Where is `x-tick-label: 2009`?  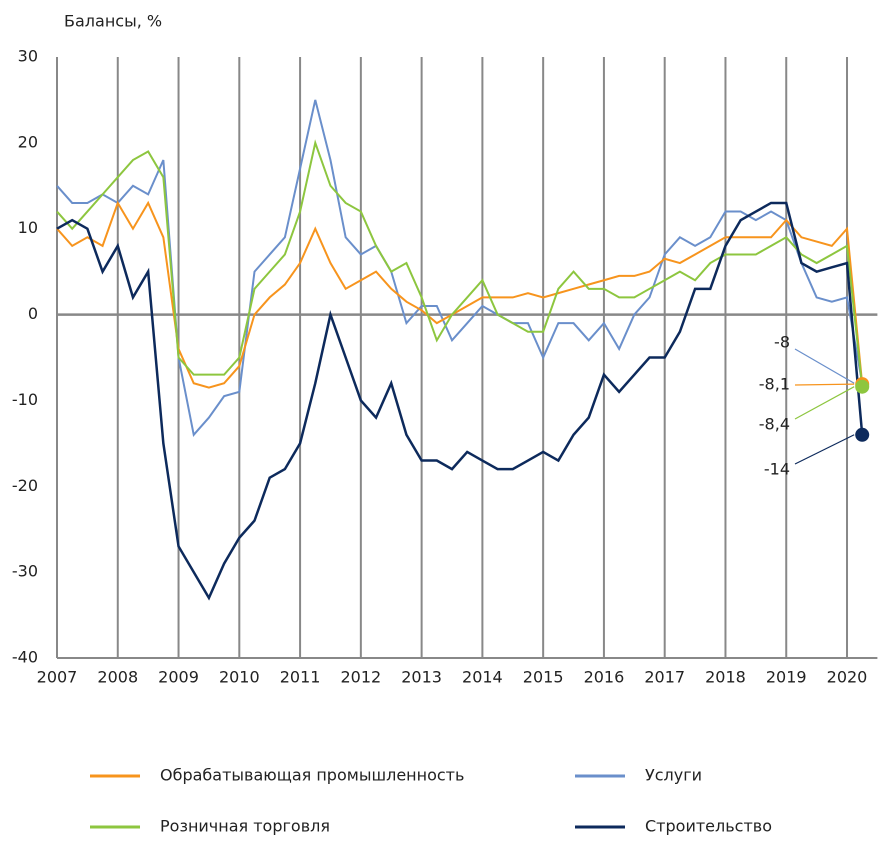 x-tick-label: 2009 is located at coordinates (178, 677).